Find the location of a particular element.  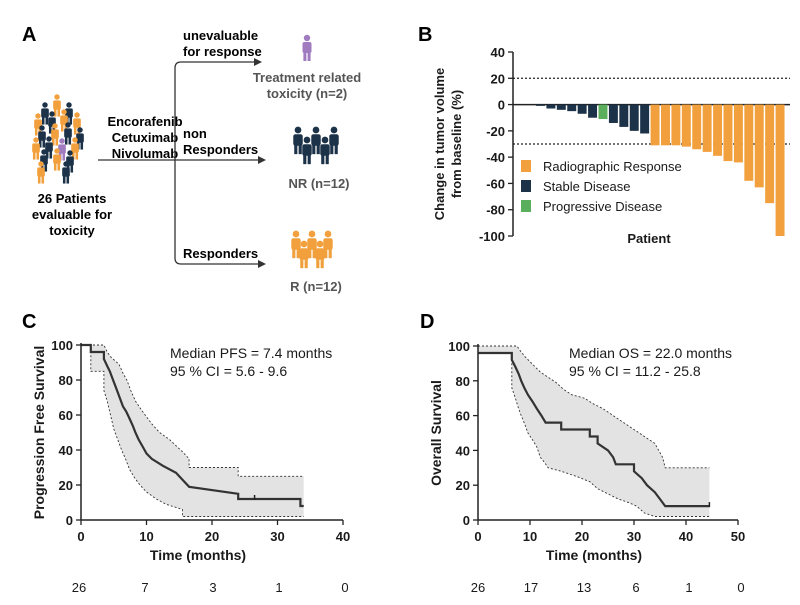

number-at-risk: 7 is located at coordinates (144, 587).